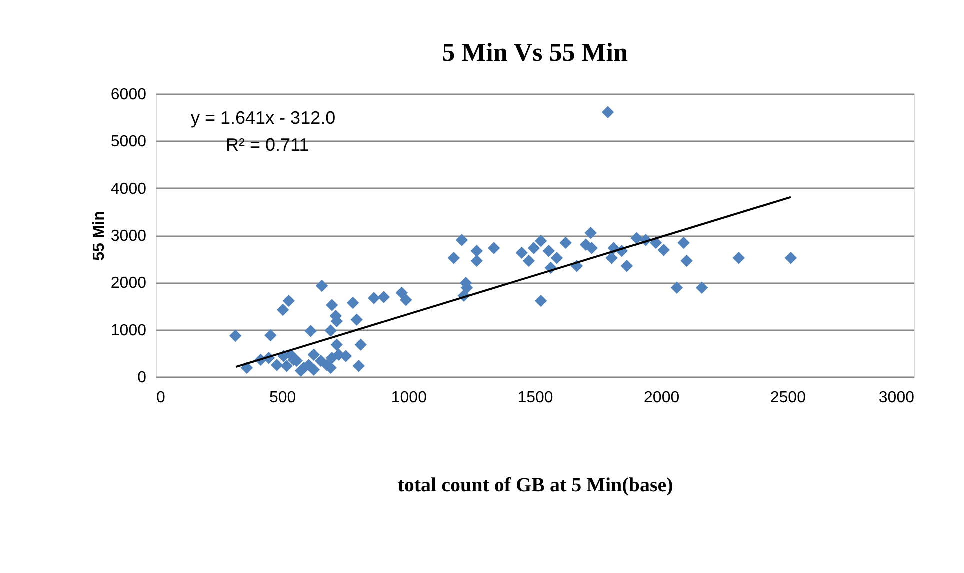 This screenshot has width=964, height=573. Describe the element at coordinates (536, 485) in the screenshot. I see `x-axis-title: total count of GB at 5 Min(base)` at that location.